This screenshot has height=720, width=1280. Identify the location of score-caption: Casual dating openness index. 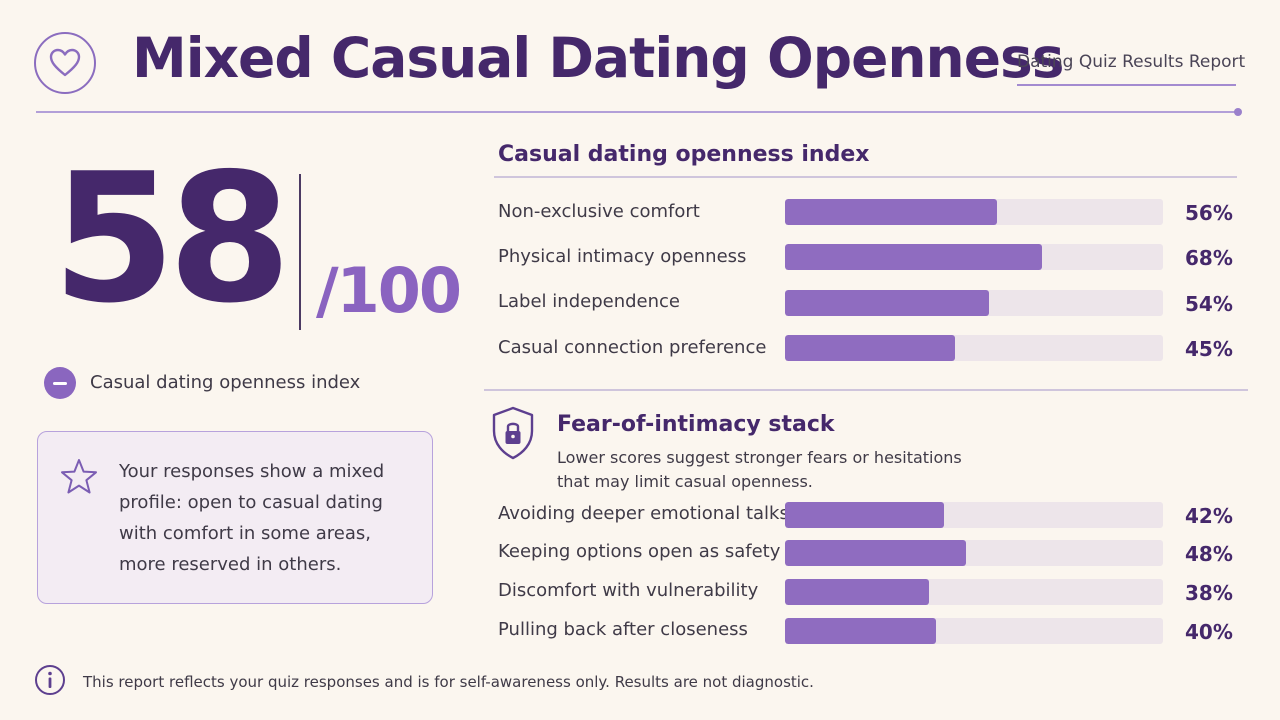
(225, 382).